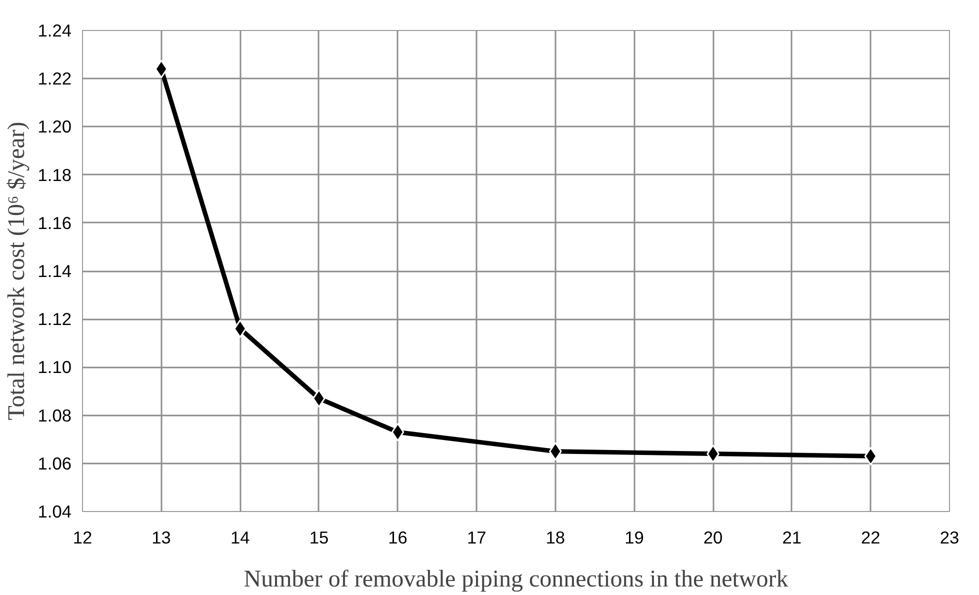  I want to click on x-tick-label: 14, so click(240, 538).